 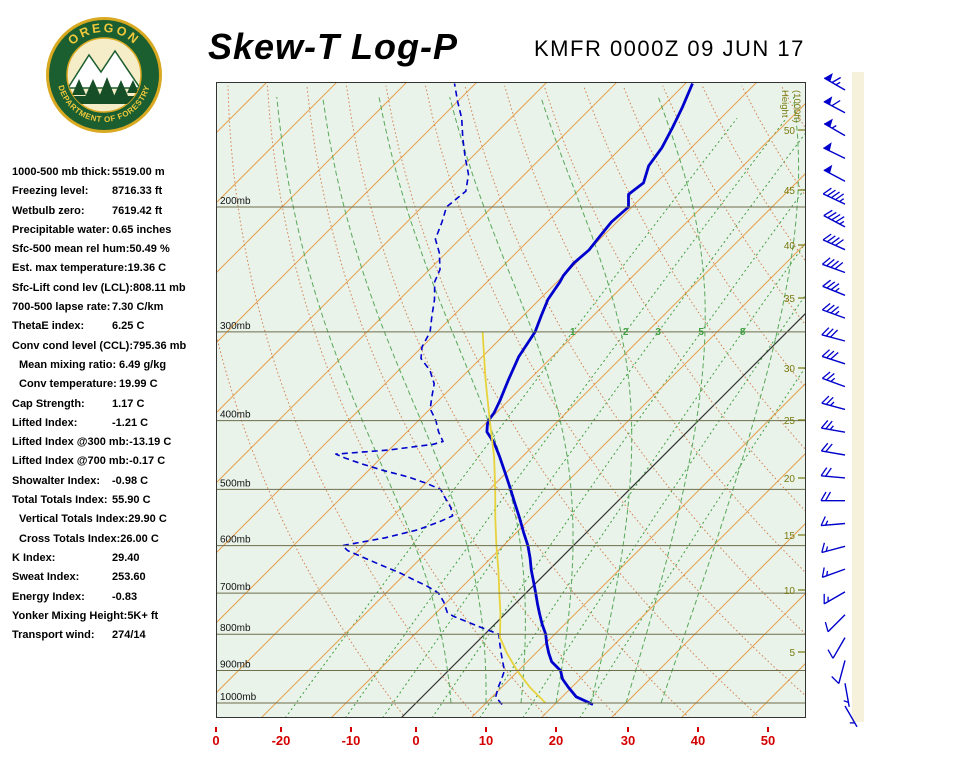 What do you see at coordinates (790, 479) in the screenshot?
I see `height-tick-label: 20` at bounding box center [790, 479].